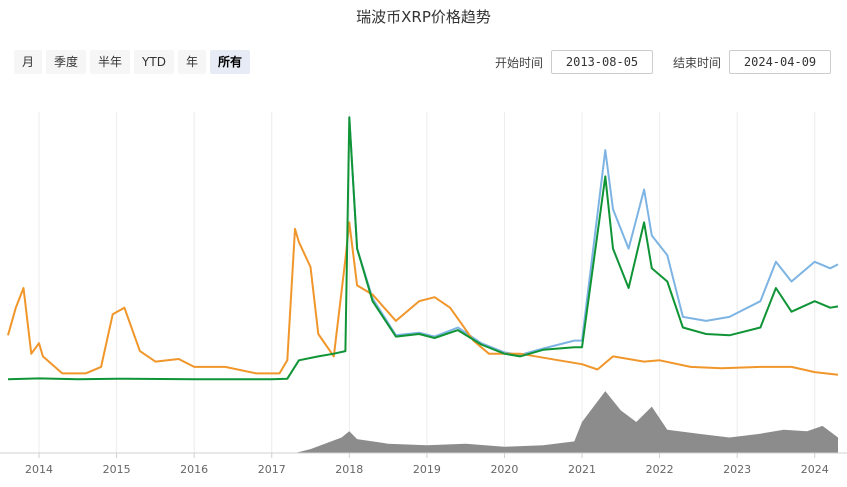 The width and height of the screenshot is (847, 487). I want to click on range-button-half-year: 半年, so click(110, 62).